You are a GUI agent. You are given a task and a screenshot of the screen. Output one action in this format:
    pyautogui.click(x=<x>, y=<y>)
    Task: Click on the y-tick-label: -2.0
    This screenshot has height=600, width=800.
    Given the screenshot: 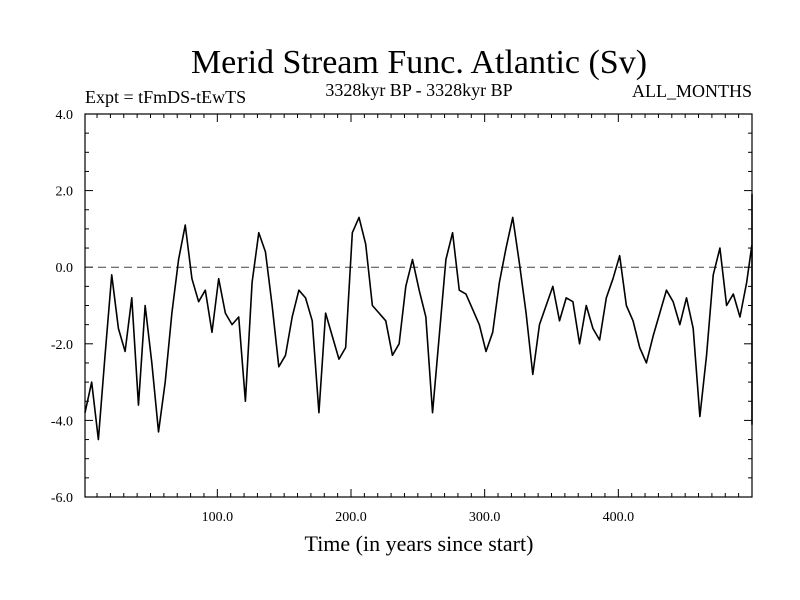 What is the action you would take?
    pyautogui.click(x=62, y=345)
    